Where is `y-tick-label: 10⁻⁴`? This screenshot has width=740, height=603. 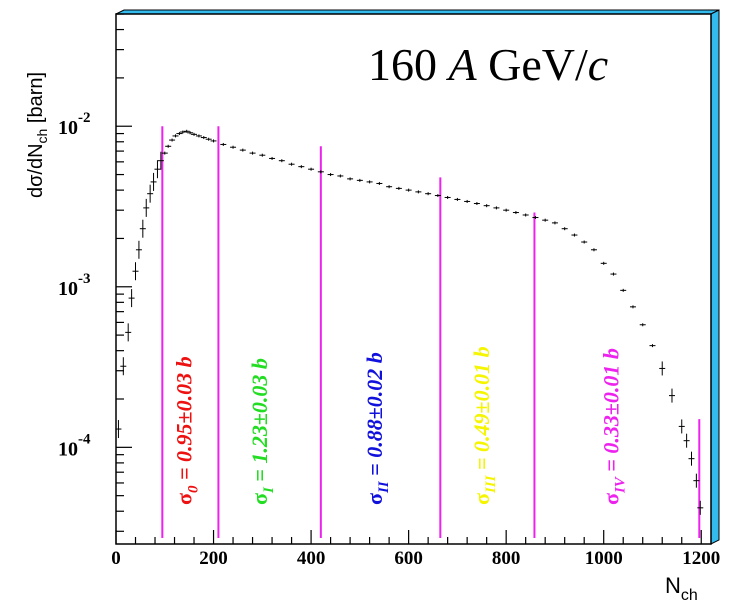
y-tick-label: 10⁻⁴ is located at coordinates (74, 445).